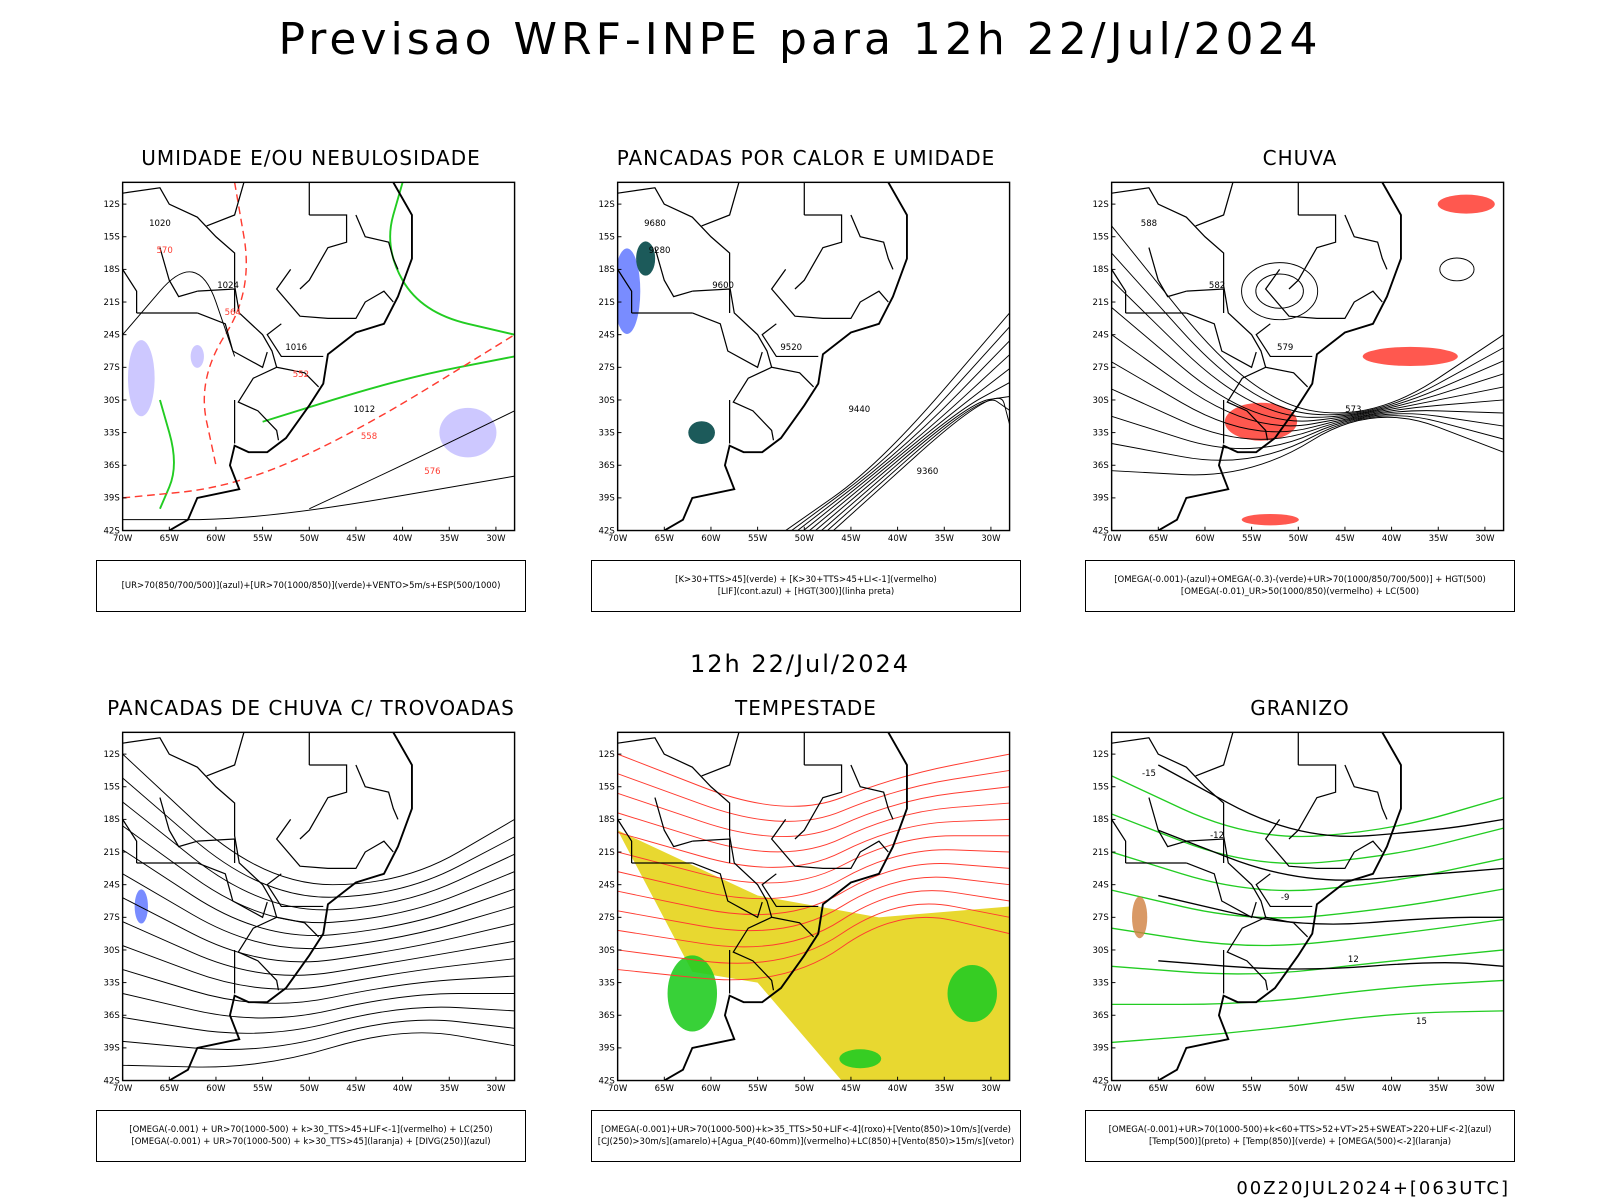  Describe the element at coordinates (1485, 1089) in the screenshot. I see `lon-tick-label: 30W` at that location.